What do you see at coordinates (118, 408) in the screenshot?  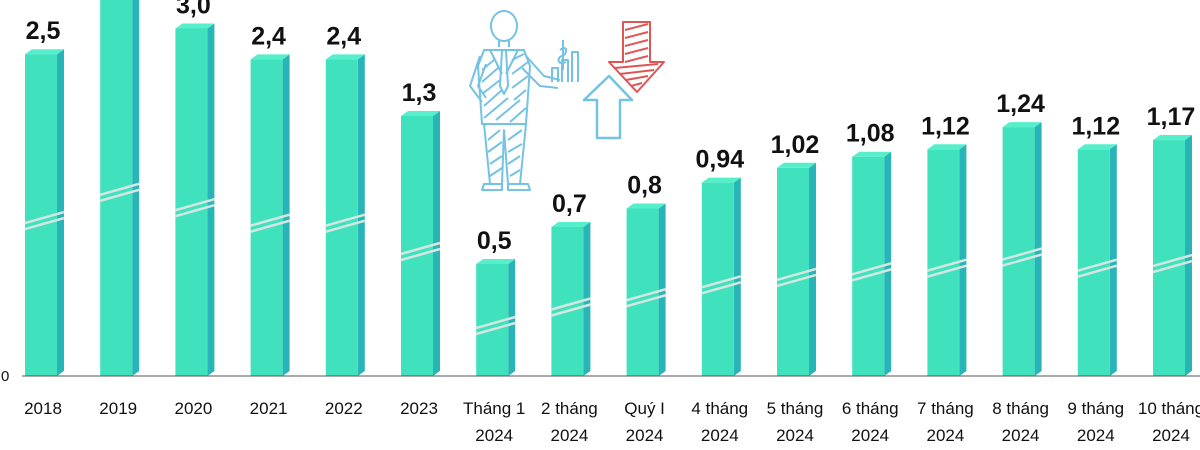 I see `x-tick-label: 2019` at bounding box center [118, 408].